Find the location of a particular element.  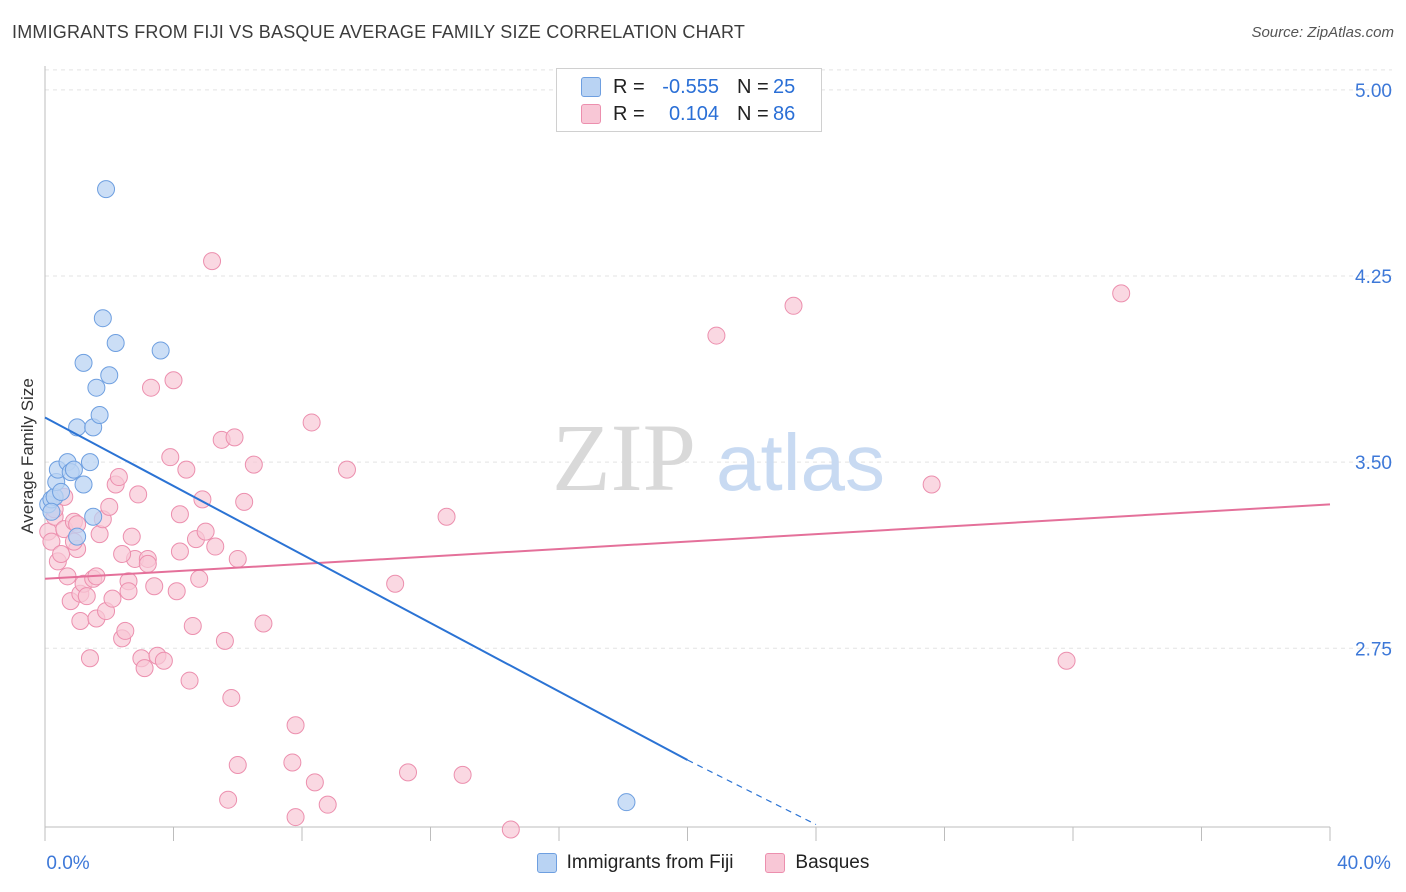

basque-swatch is located at coordinates (591, 114).